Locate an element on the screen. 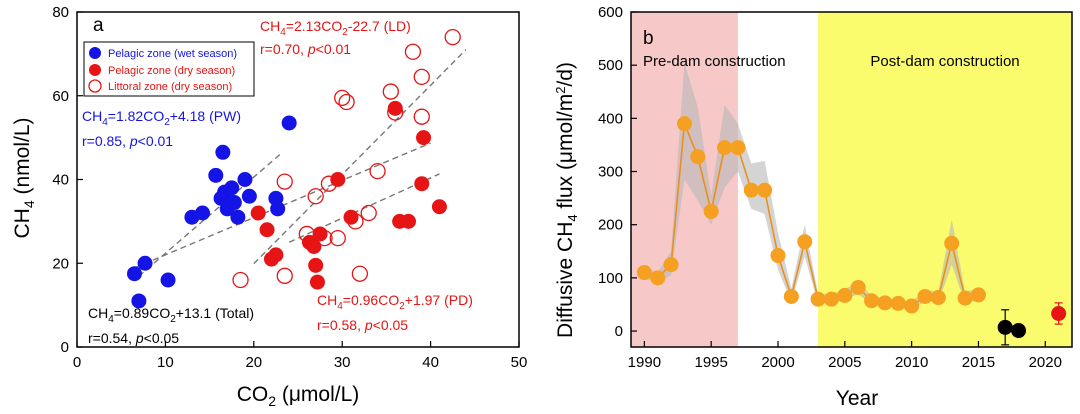  x-tick-label: 20 is located at coordinates (253, 362).